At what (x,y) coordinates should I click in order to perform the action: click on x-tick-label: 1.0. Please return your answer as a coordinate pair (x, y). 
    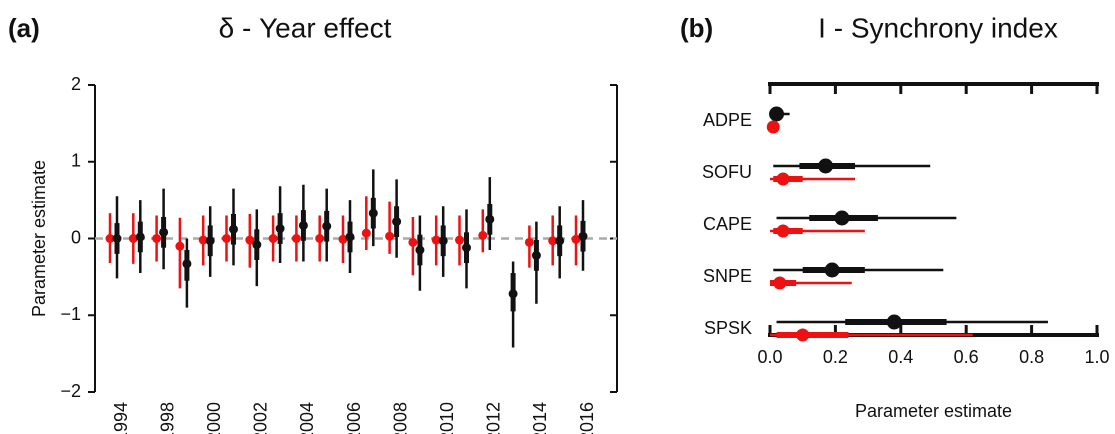
    Looking at the image, I should click on (1096, 357).